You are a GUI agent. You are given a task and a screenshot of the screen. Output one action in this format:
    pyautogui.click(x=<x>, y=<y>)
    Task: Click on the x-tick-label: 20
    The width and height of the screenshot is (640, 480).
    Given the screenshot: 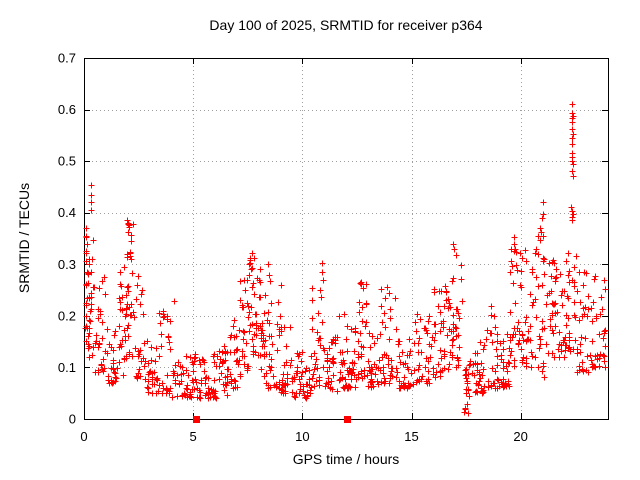 What is the action you would take?
    pyautogui.click(x=520, y=436)
    